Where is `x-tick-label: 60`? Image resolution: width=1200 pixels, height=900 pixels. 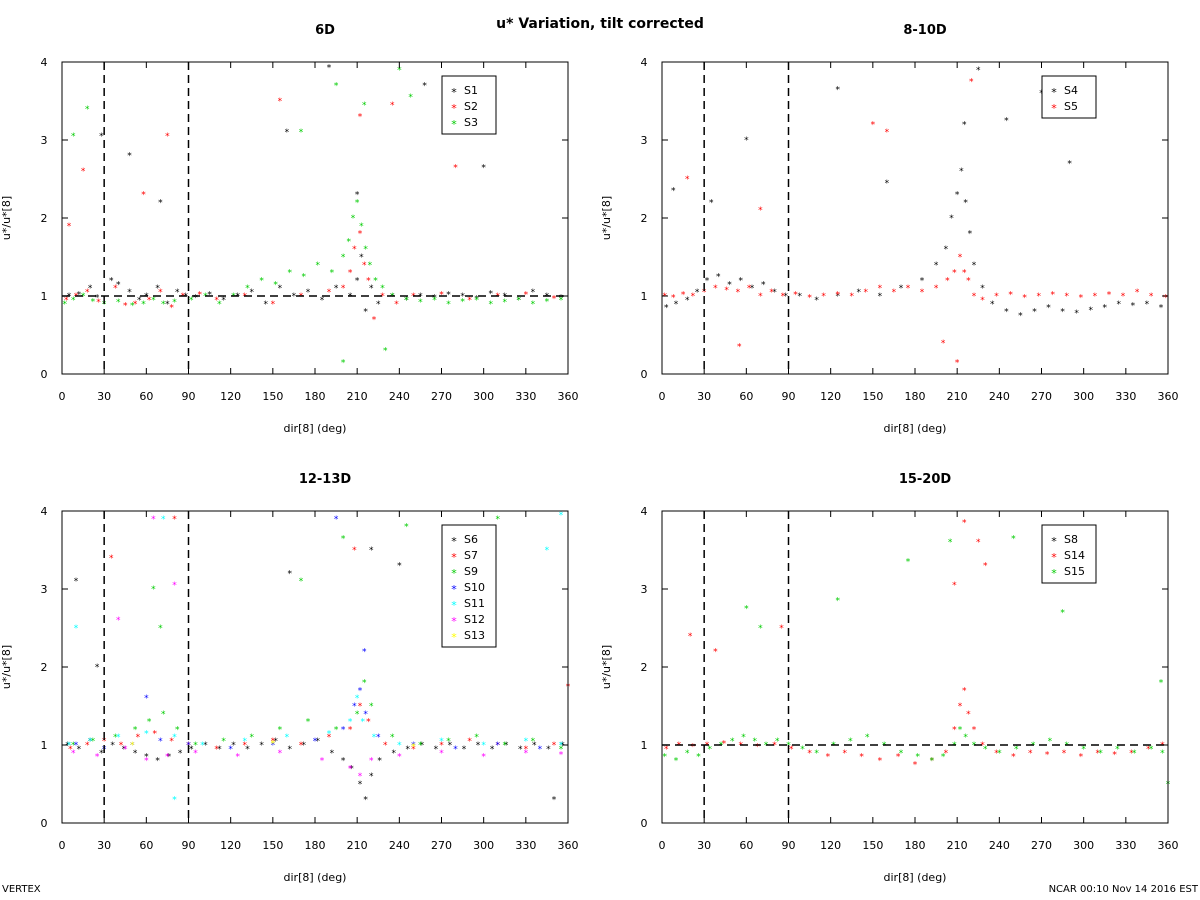 x-tick-label: 60 is located at coordinates (146, 396).